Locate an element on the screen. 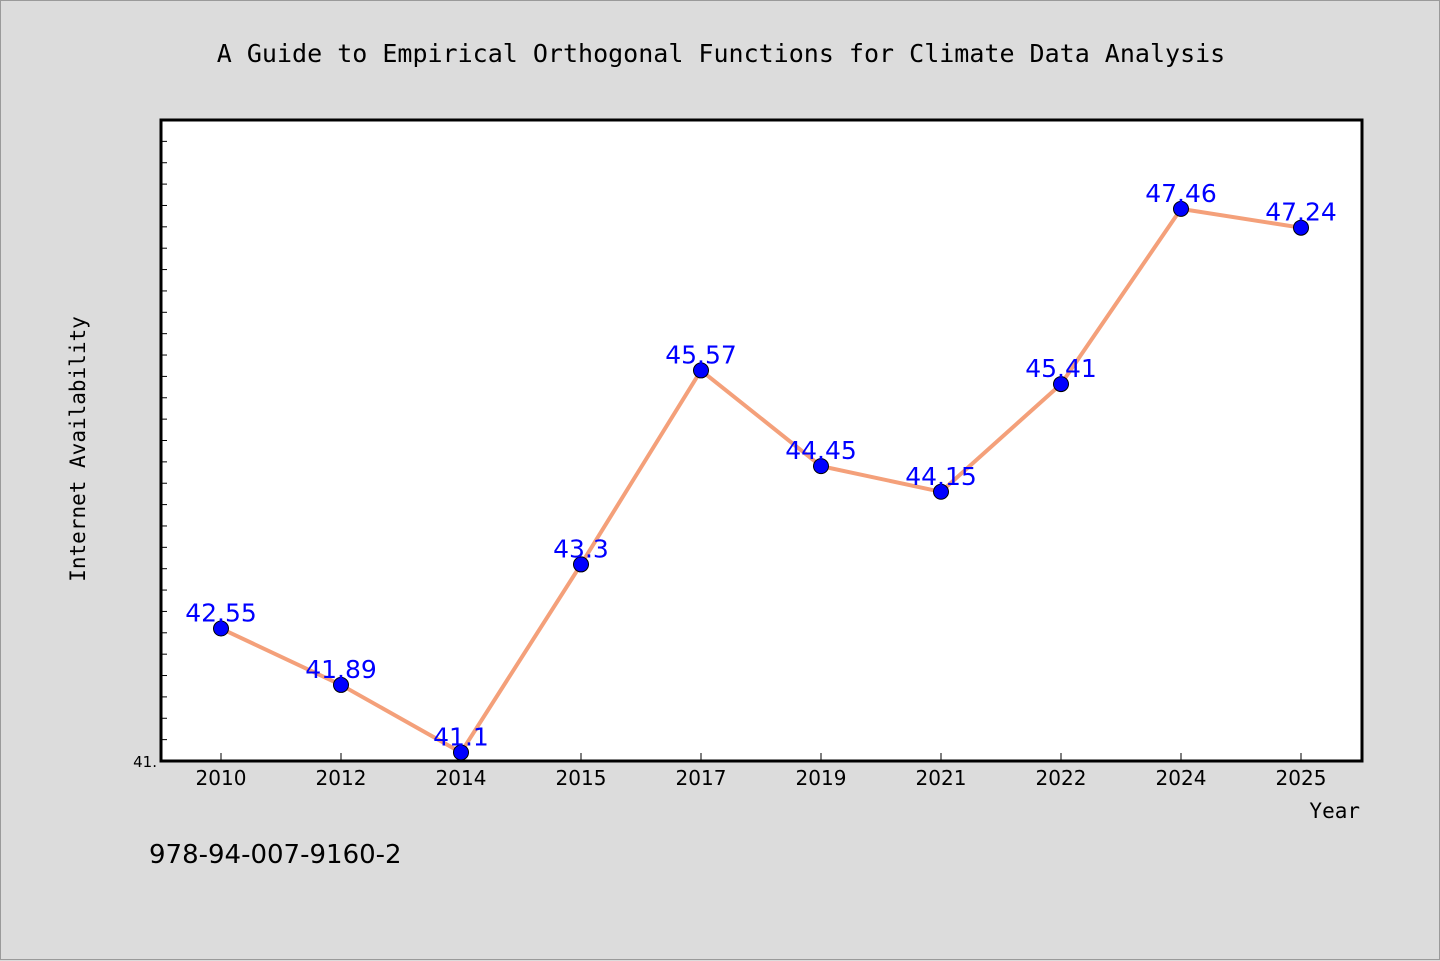 The image size is (1440, 961). data-label: 45.57 is located at coordinates (701, 354).